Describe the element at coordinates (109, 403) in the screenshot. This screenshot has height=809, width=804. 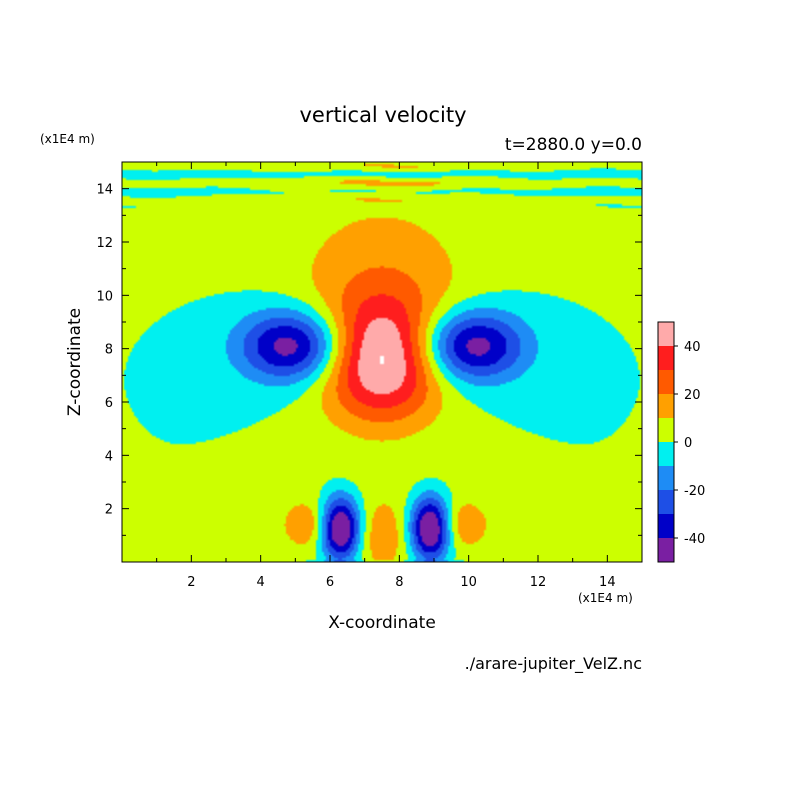
I see `y-tick-label: 6` at that location.